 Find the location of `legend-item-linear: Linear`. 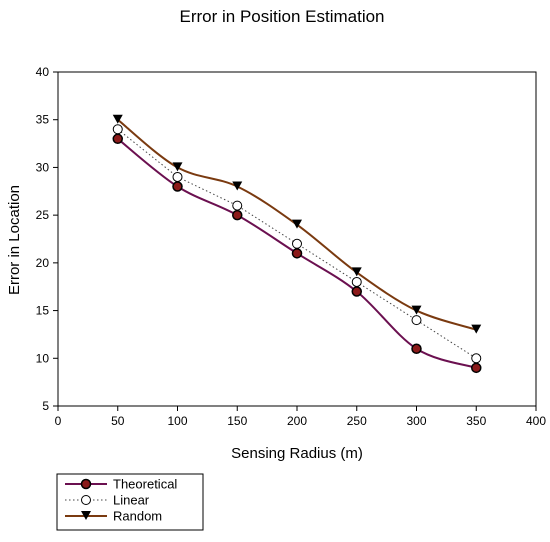

legend-item-linear: Linear is located at coordinates (107, 500).